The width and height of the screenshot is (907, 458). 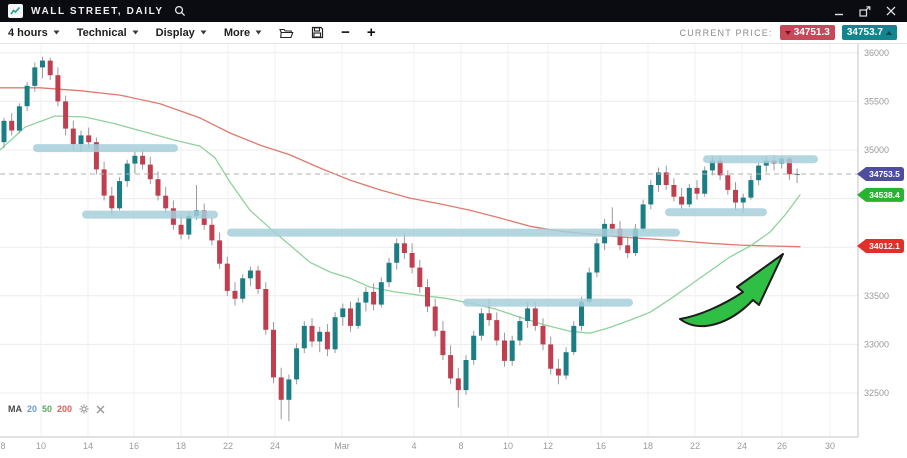 What do you see at coordinates (891, 11) in the screenshot?
I see `close-button` at bounding box center [891, 11].